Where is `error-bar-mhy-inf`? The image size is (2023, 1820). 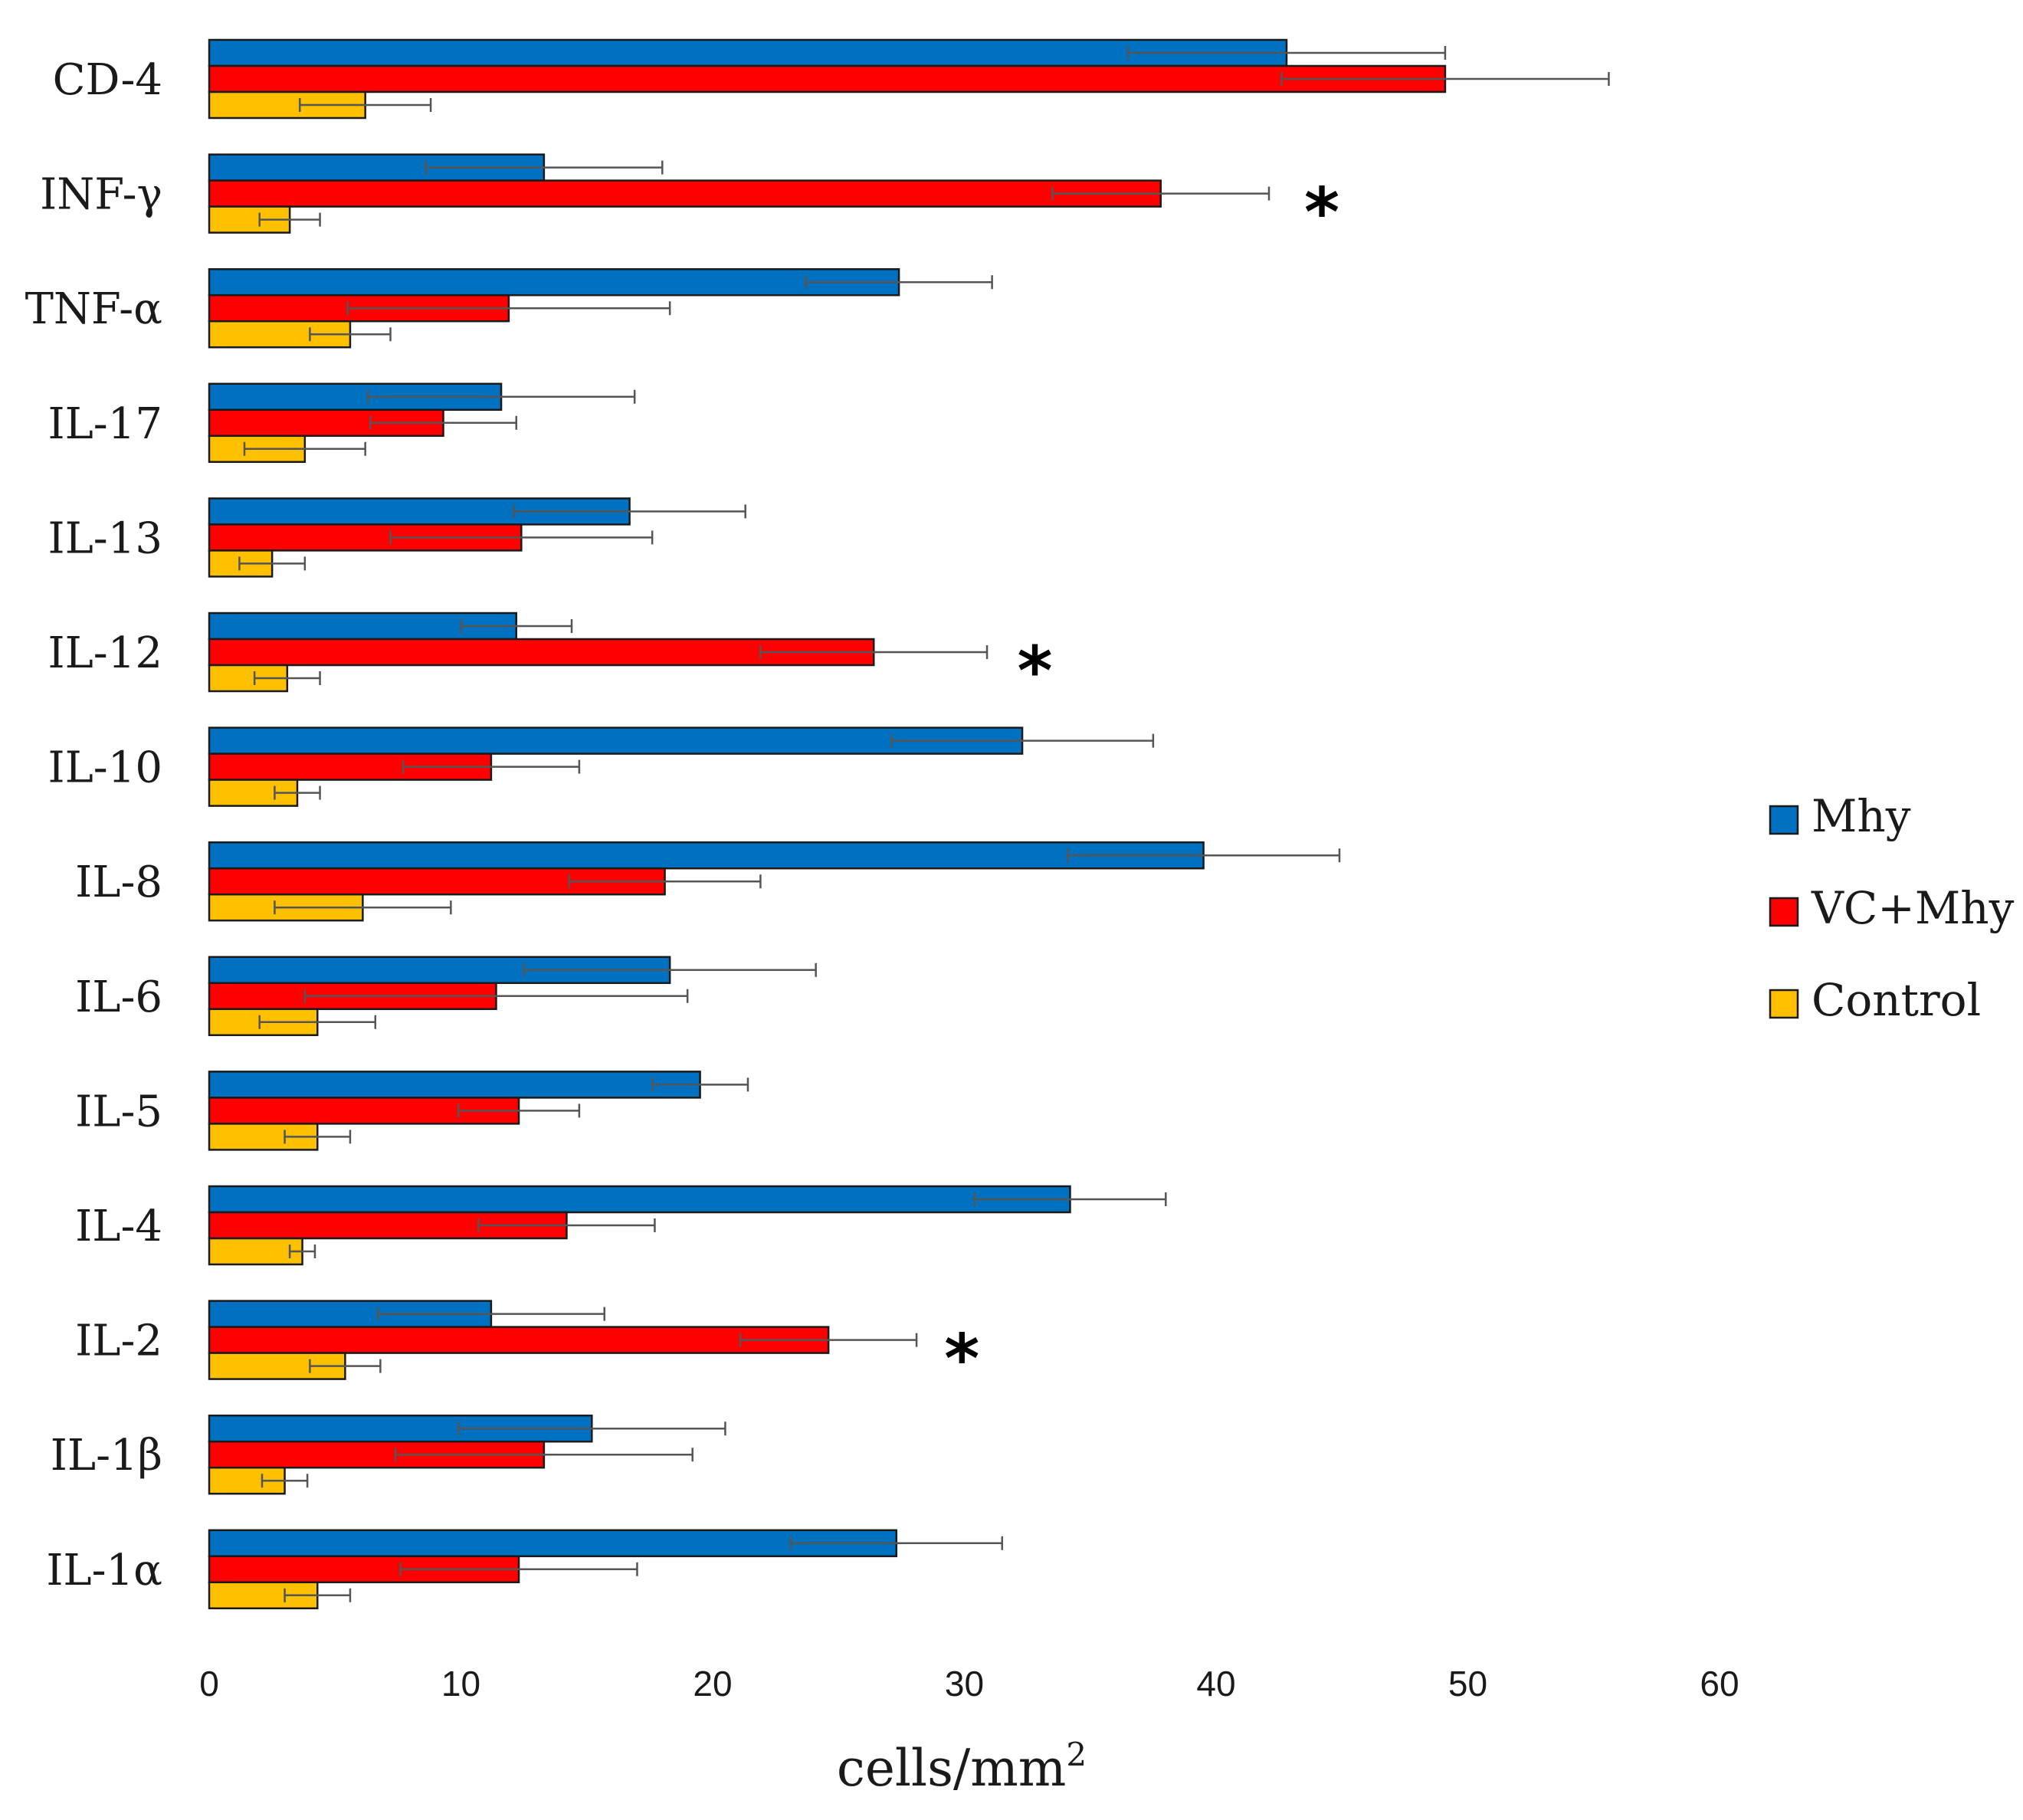
error-bar-mhy-inf is located at coordinates (544, 167).